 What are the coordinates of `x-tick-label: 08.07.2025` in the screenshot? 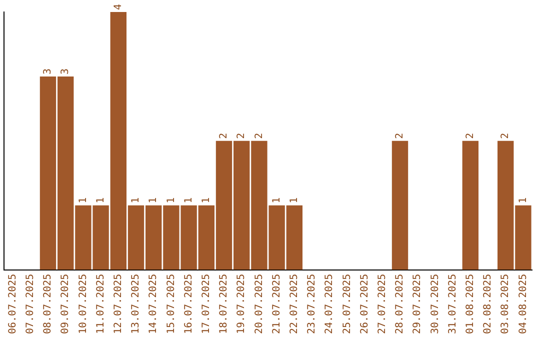 It's located at (48, 304).